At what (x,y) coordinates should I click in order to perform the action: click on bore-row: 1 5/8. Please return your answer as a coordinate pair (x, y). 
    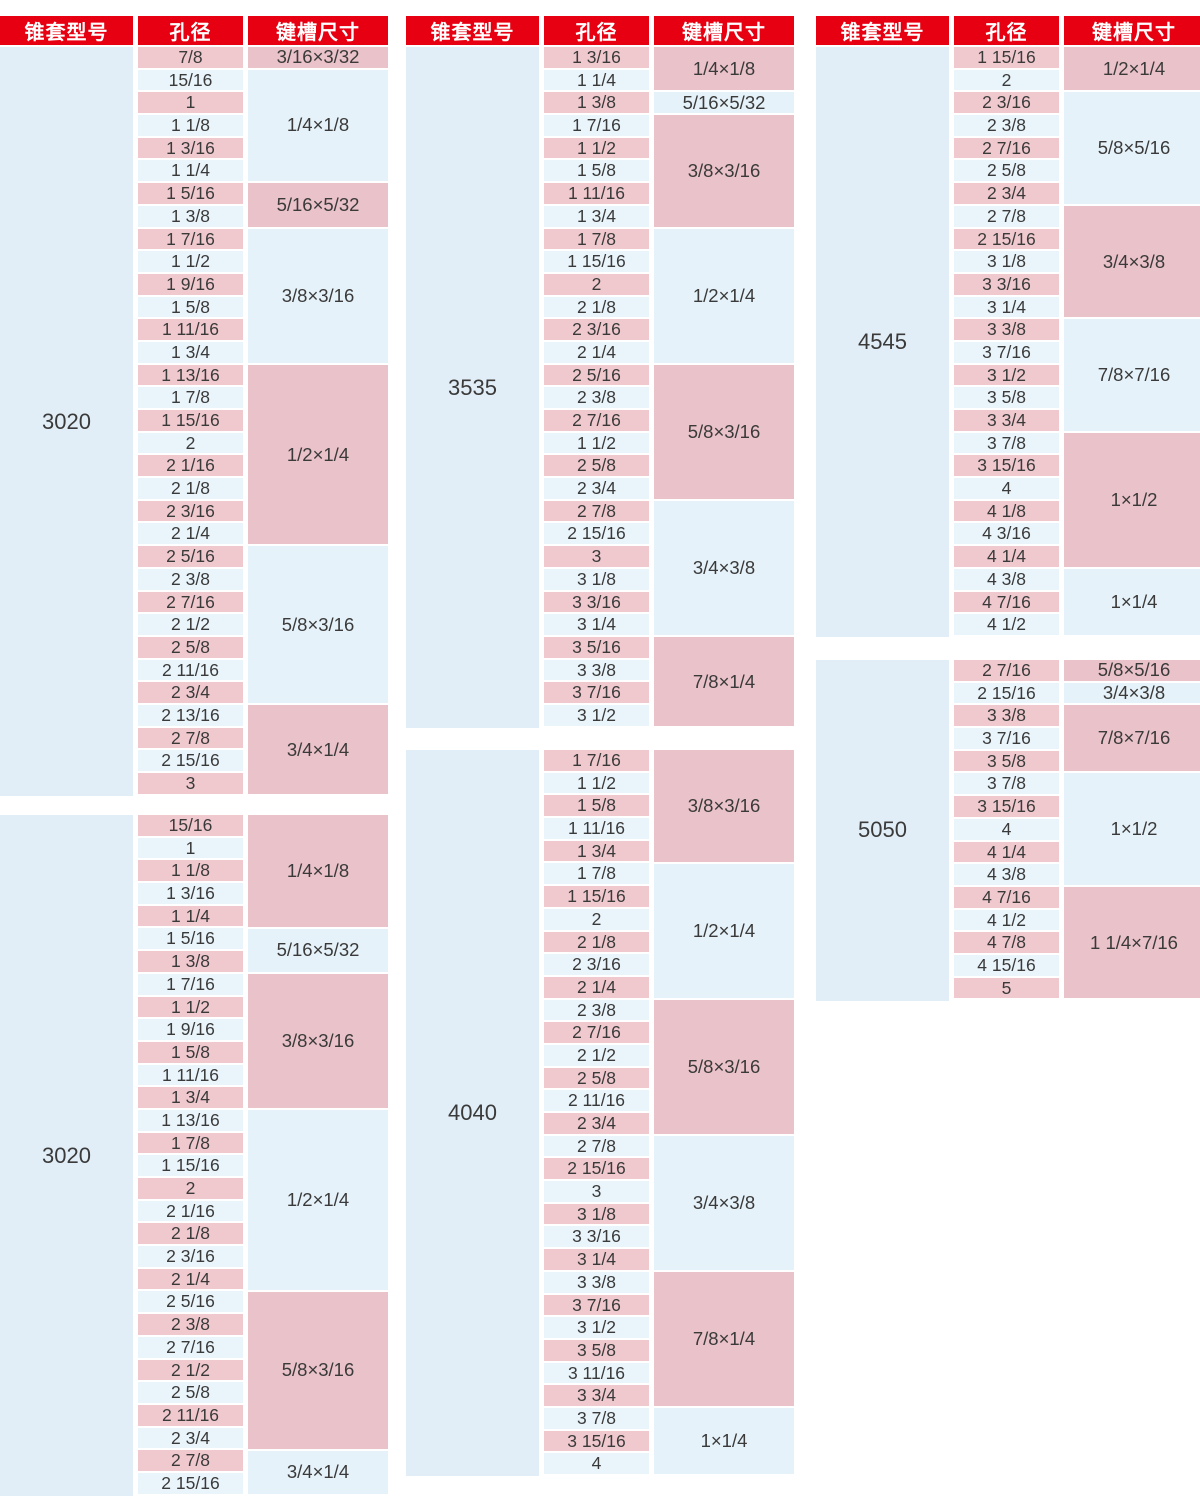
    Looking at the image, I should click on (596, 172).